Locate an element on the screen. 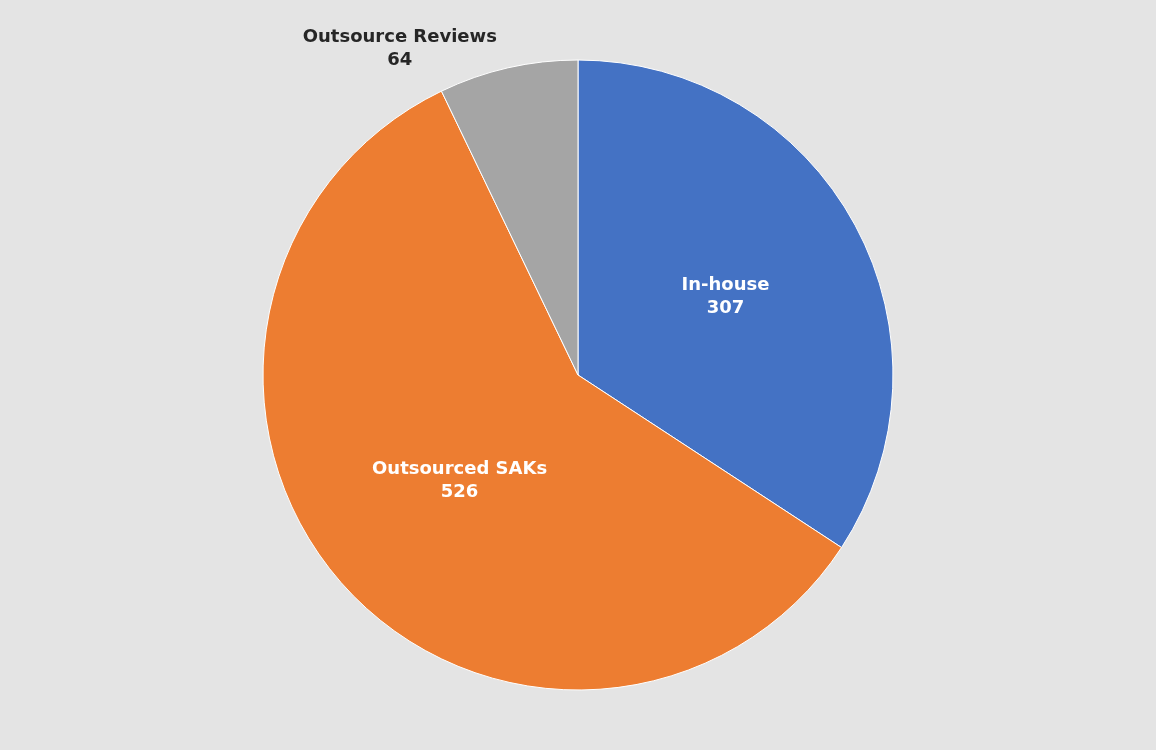 The height and width of the screenshot is (750, 1156). data-label: 307 is located at coordinates (725, 307).